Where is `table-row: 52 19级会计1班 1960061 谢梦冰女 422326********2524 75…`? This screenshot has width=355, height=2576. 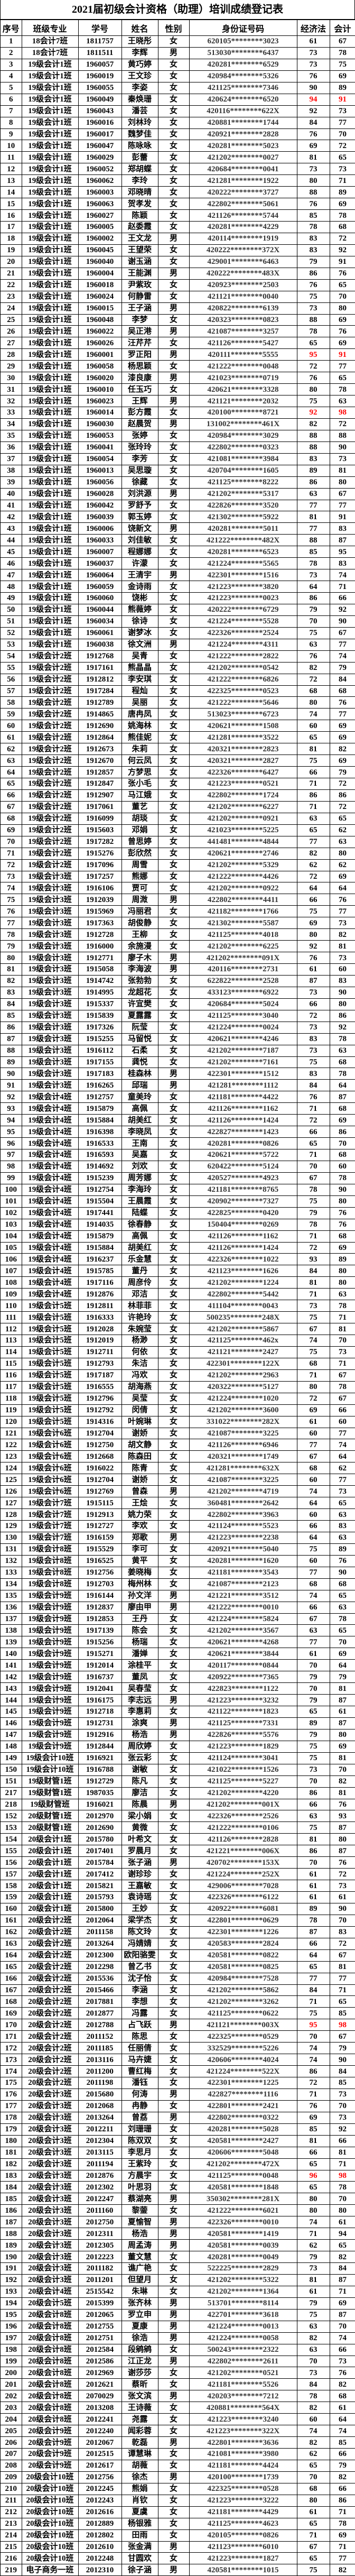
table-row: 52 19级会计1班 1960061 谢梦冰女 422326********2524 75… is located at coordinates (178, 633).